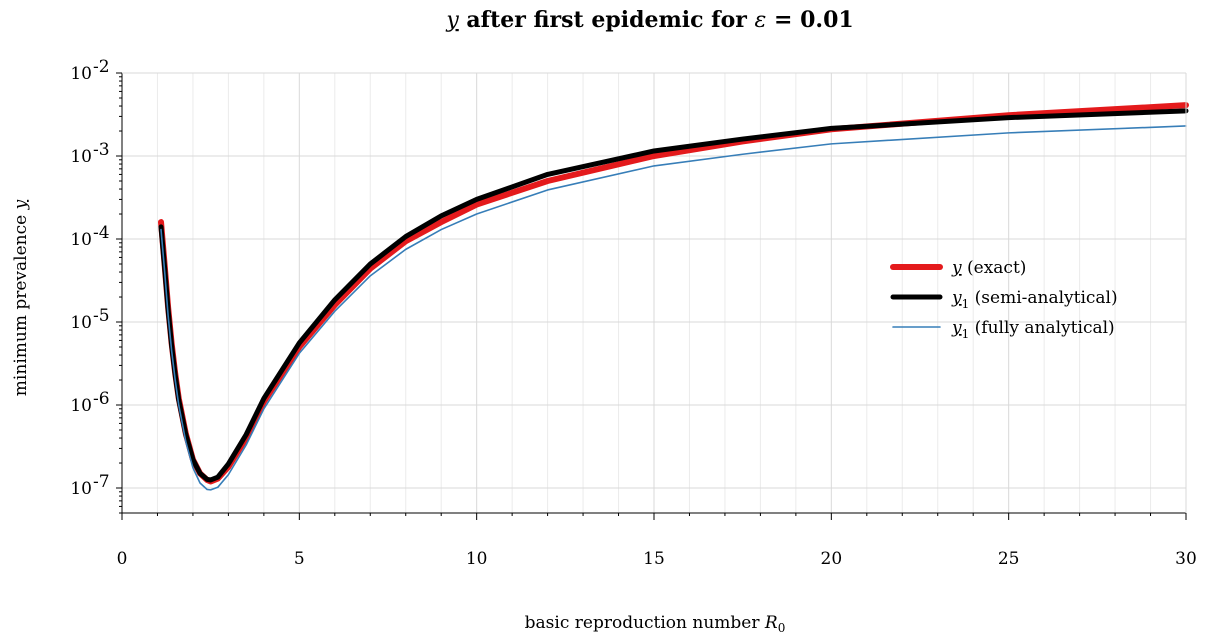 The image size is (1207, 638). I want to click on y-tick-exponent: -3, so click(101, 150).